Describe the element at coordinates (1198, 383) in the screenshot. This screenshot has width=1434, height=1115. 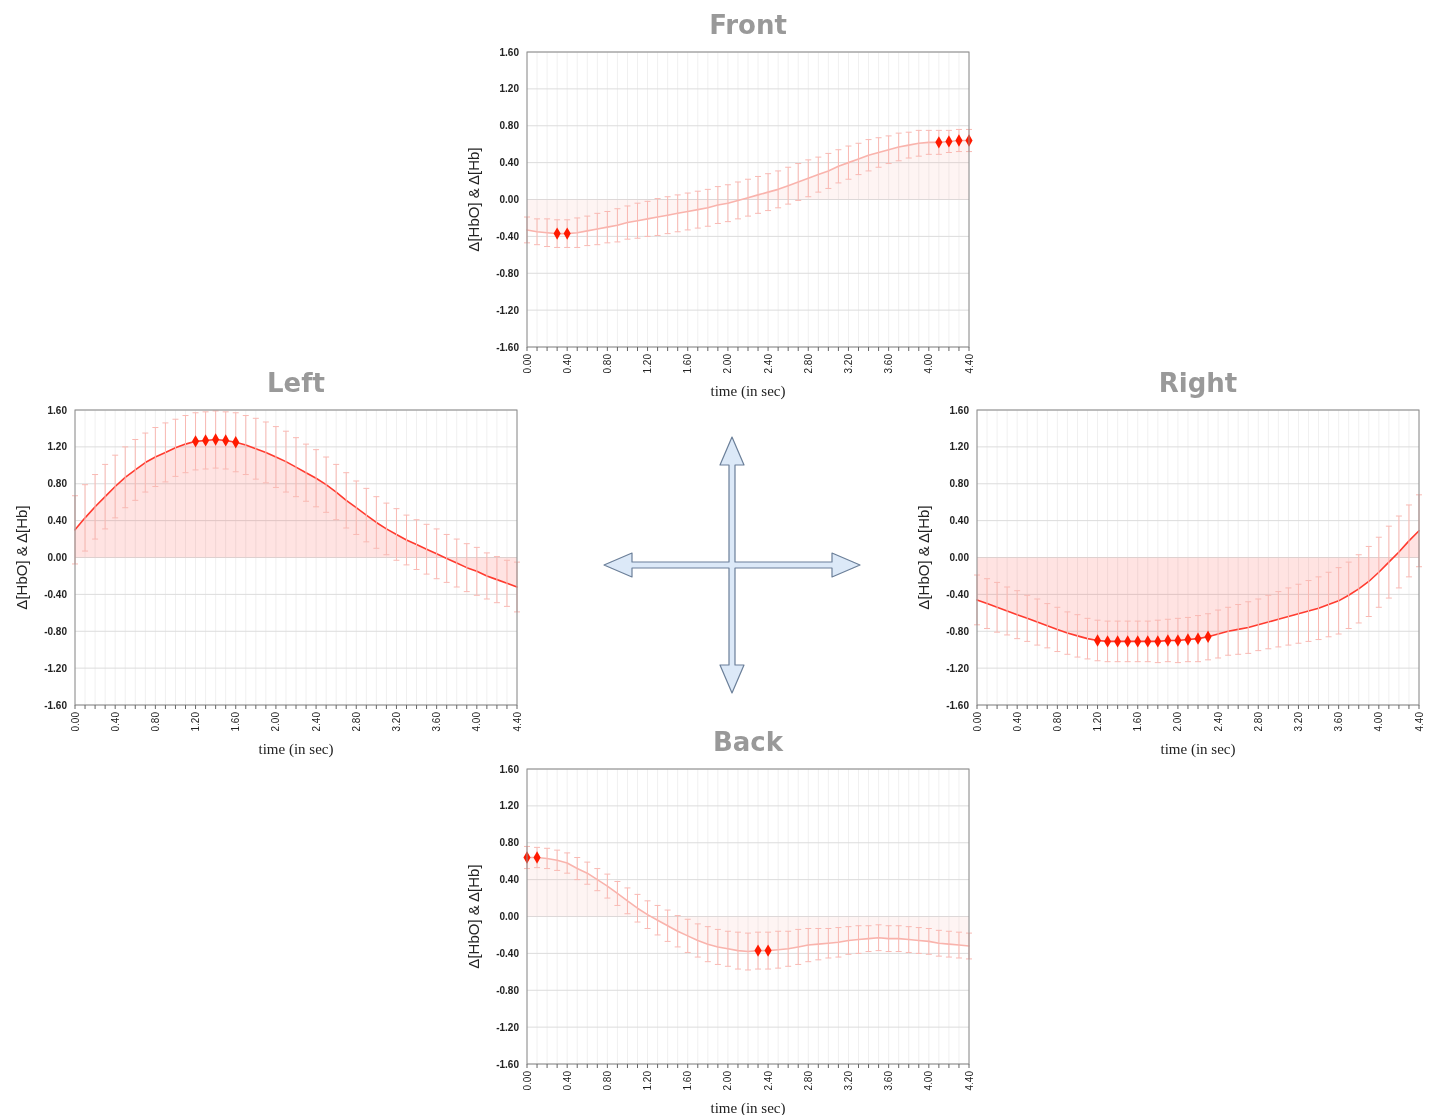
I see `chart-title: Right` at that location.